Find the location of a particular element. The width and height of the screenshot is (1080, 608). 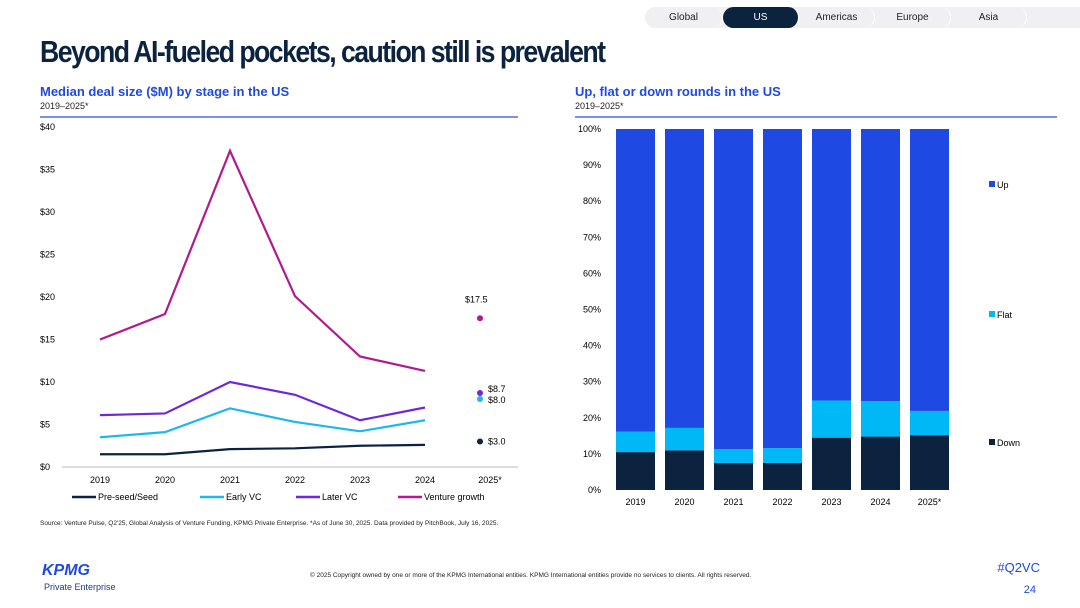

tab-americas: Americas is located at coordinates (837, 17).